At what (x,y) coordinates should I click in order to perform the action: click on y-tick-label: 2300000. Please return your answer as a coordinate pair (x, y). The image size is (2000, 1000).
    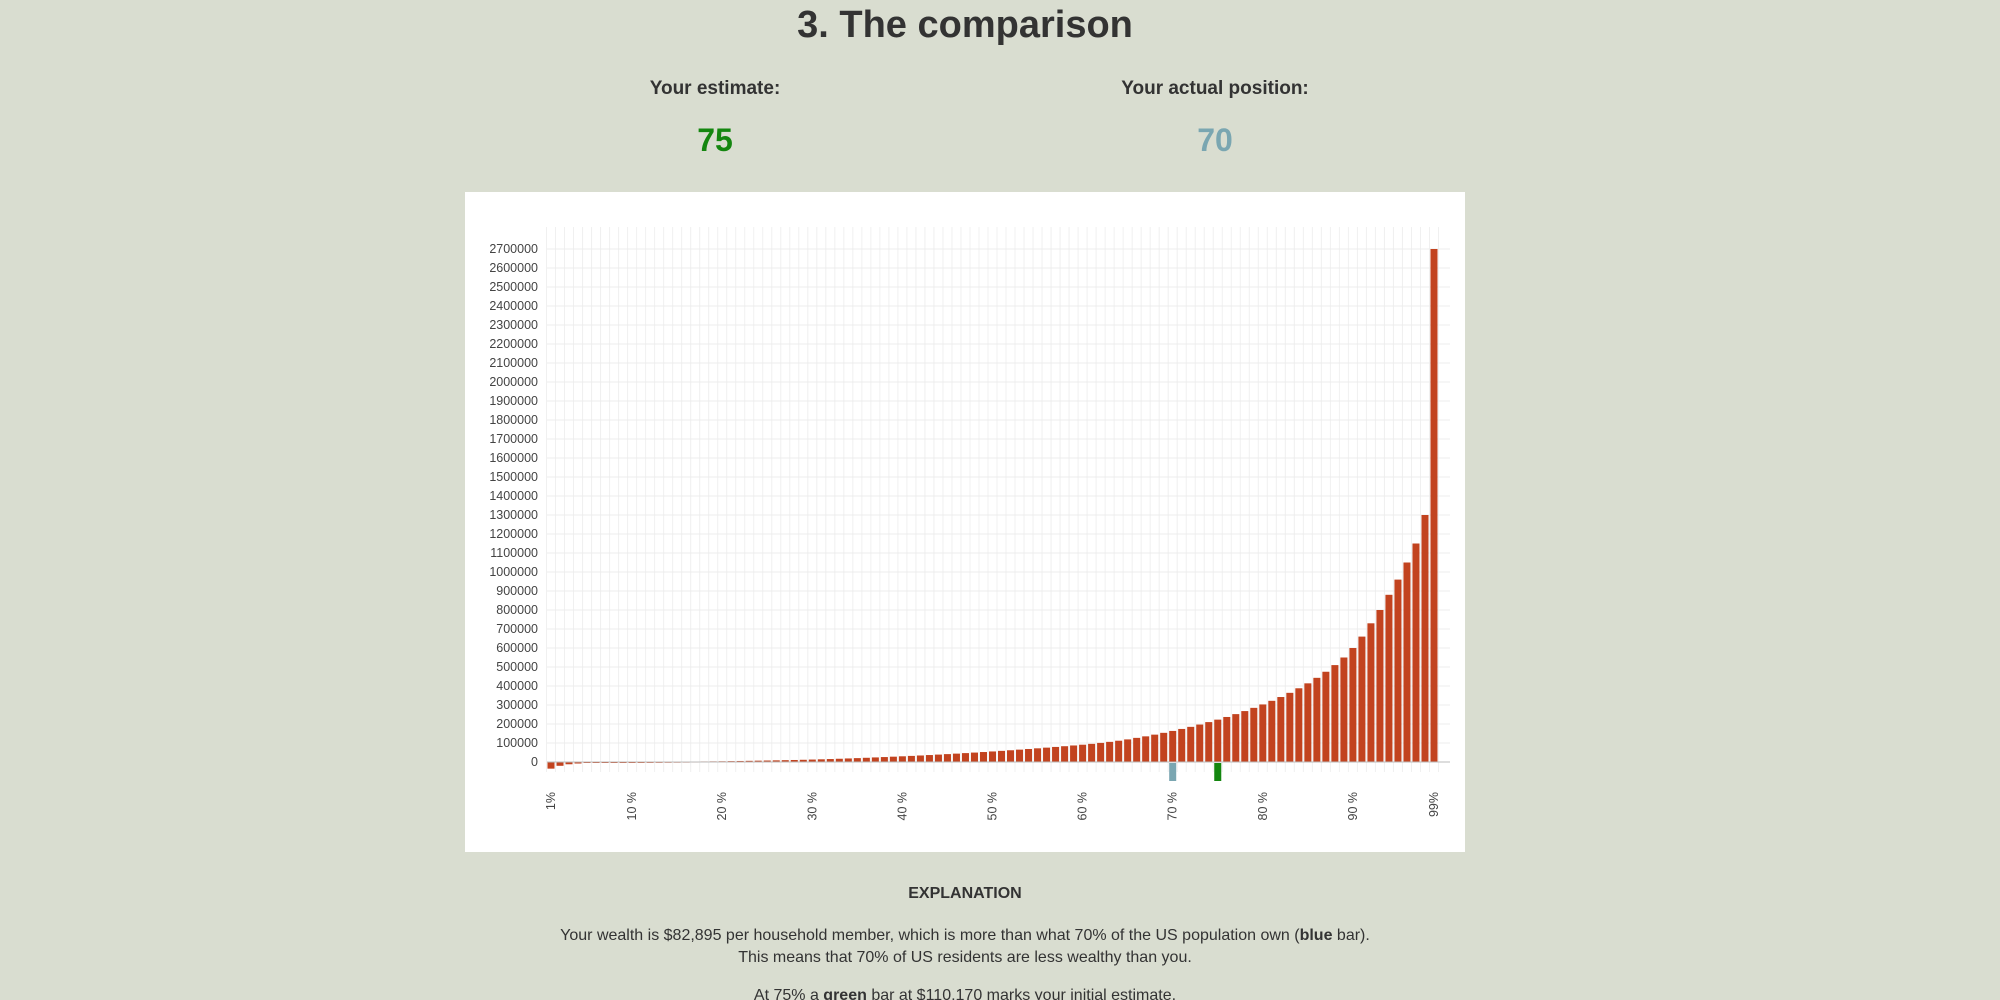
    Looking at the image, I should click on (513, 325).